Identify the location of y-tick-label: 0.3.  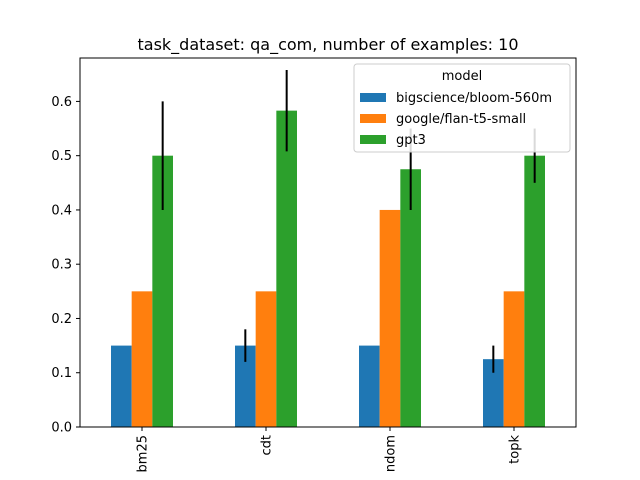
(61, 265).